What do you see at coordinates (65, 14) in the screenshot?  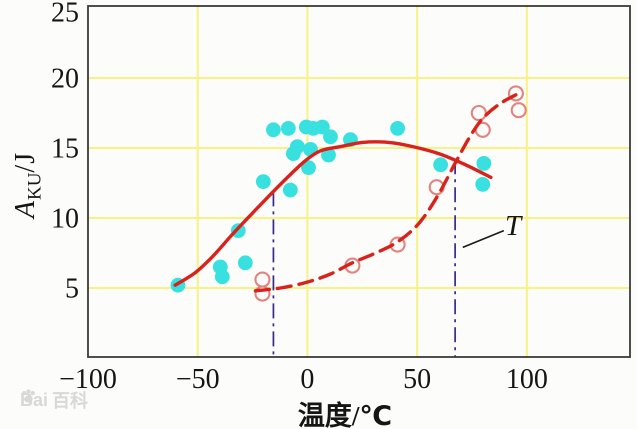 I see `svg-text: 25` at bounding box center [65, 14].